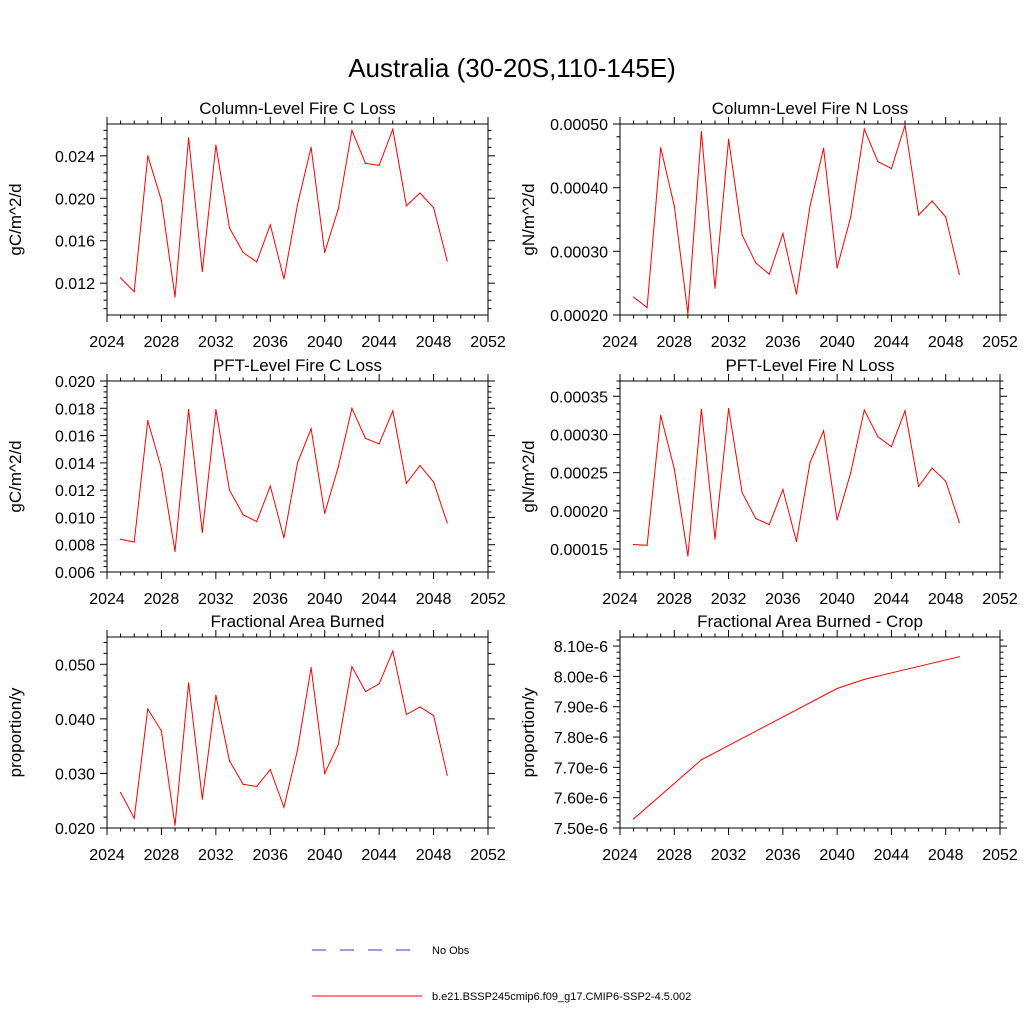 This screenshot has width=1024, height=1024. What do you see at coordinates (216, 342) in the screenshot?
I see `x-tick-label: 2032` at bounding box center [216, 342].